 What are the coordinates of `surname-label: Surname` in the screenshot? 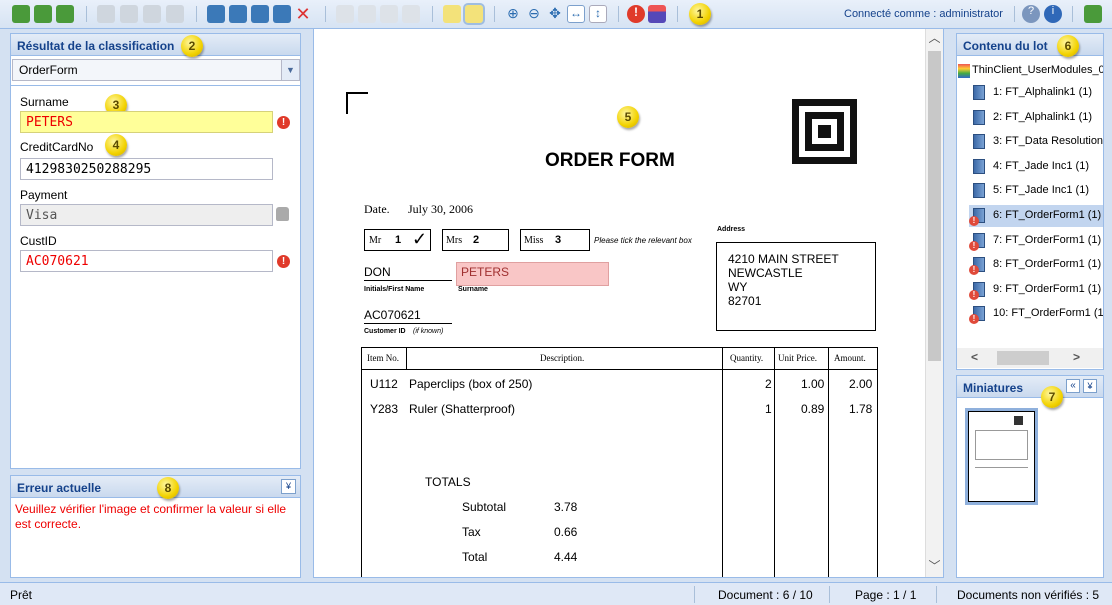 It's located at (44, 102).